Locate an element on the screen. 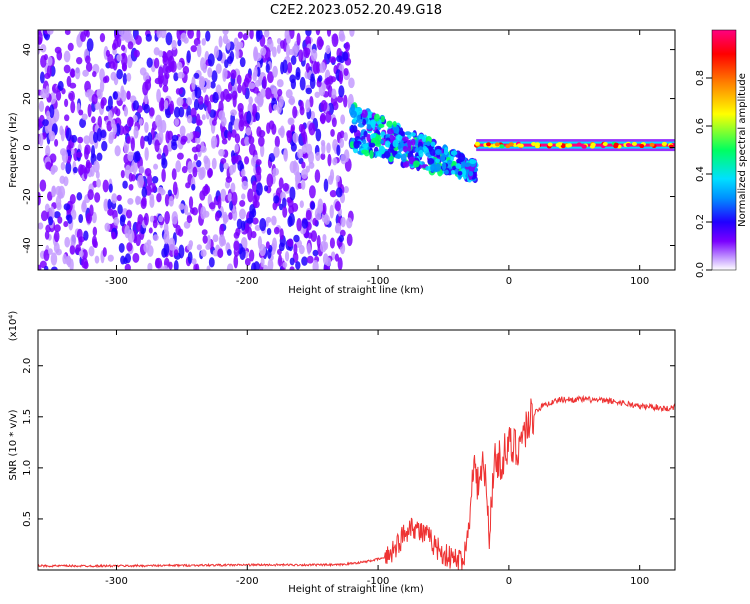  spectrogram-x-tick-label: -100 is located at coordinates (378, 281).